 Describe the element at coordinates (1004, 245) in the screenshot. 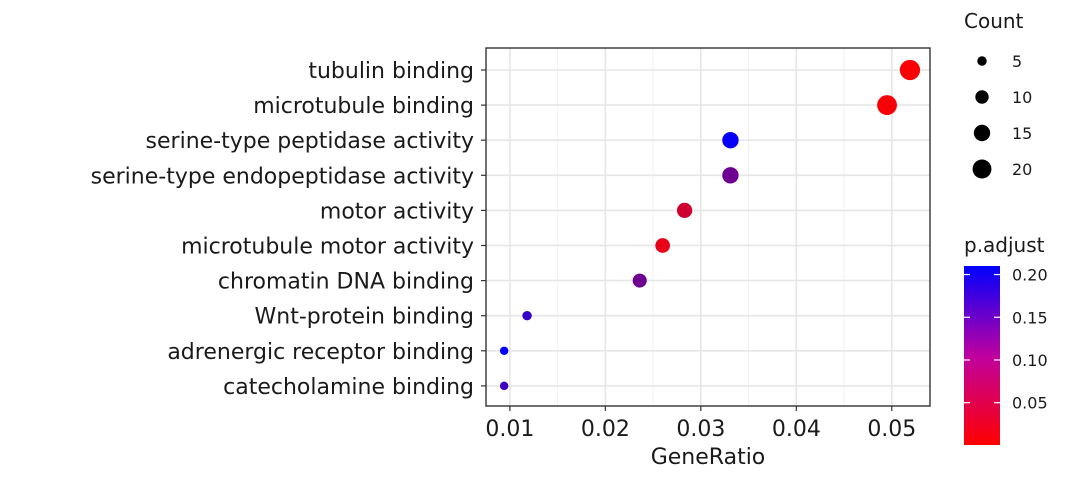

I see `color-legend-title: p.adjust` at that location.